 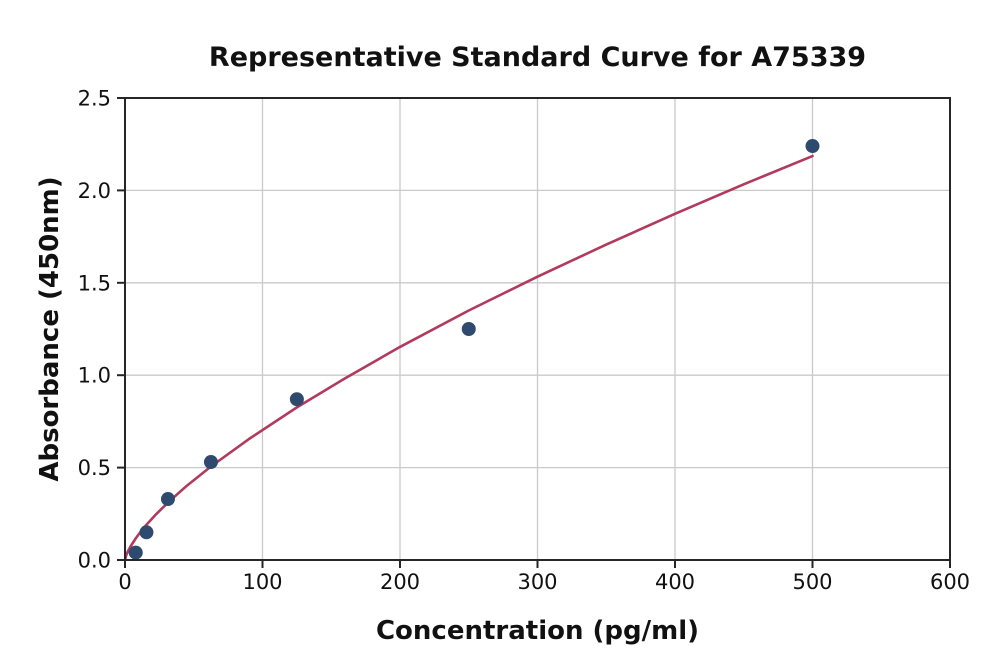 What do you see at coordinates (94, 99) in the screenshot?
I see `y-tick-label: 2.5` at bounding box center [94, 99].